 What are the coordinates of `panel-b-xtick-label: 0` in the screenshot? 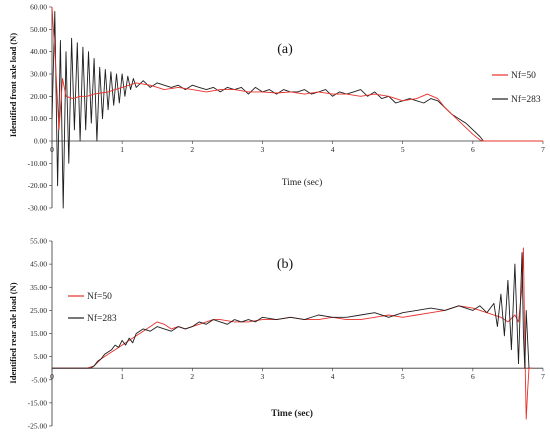 It's located at (52, 376).